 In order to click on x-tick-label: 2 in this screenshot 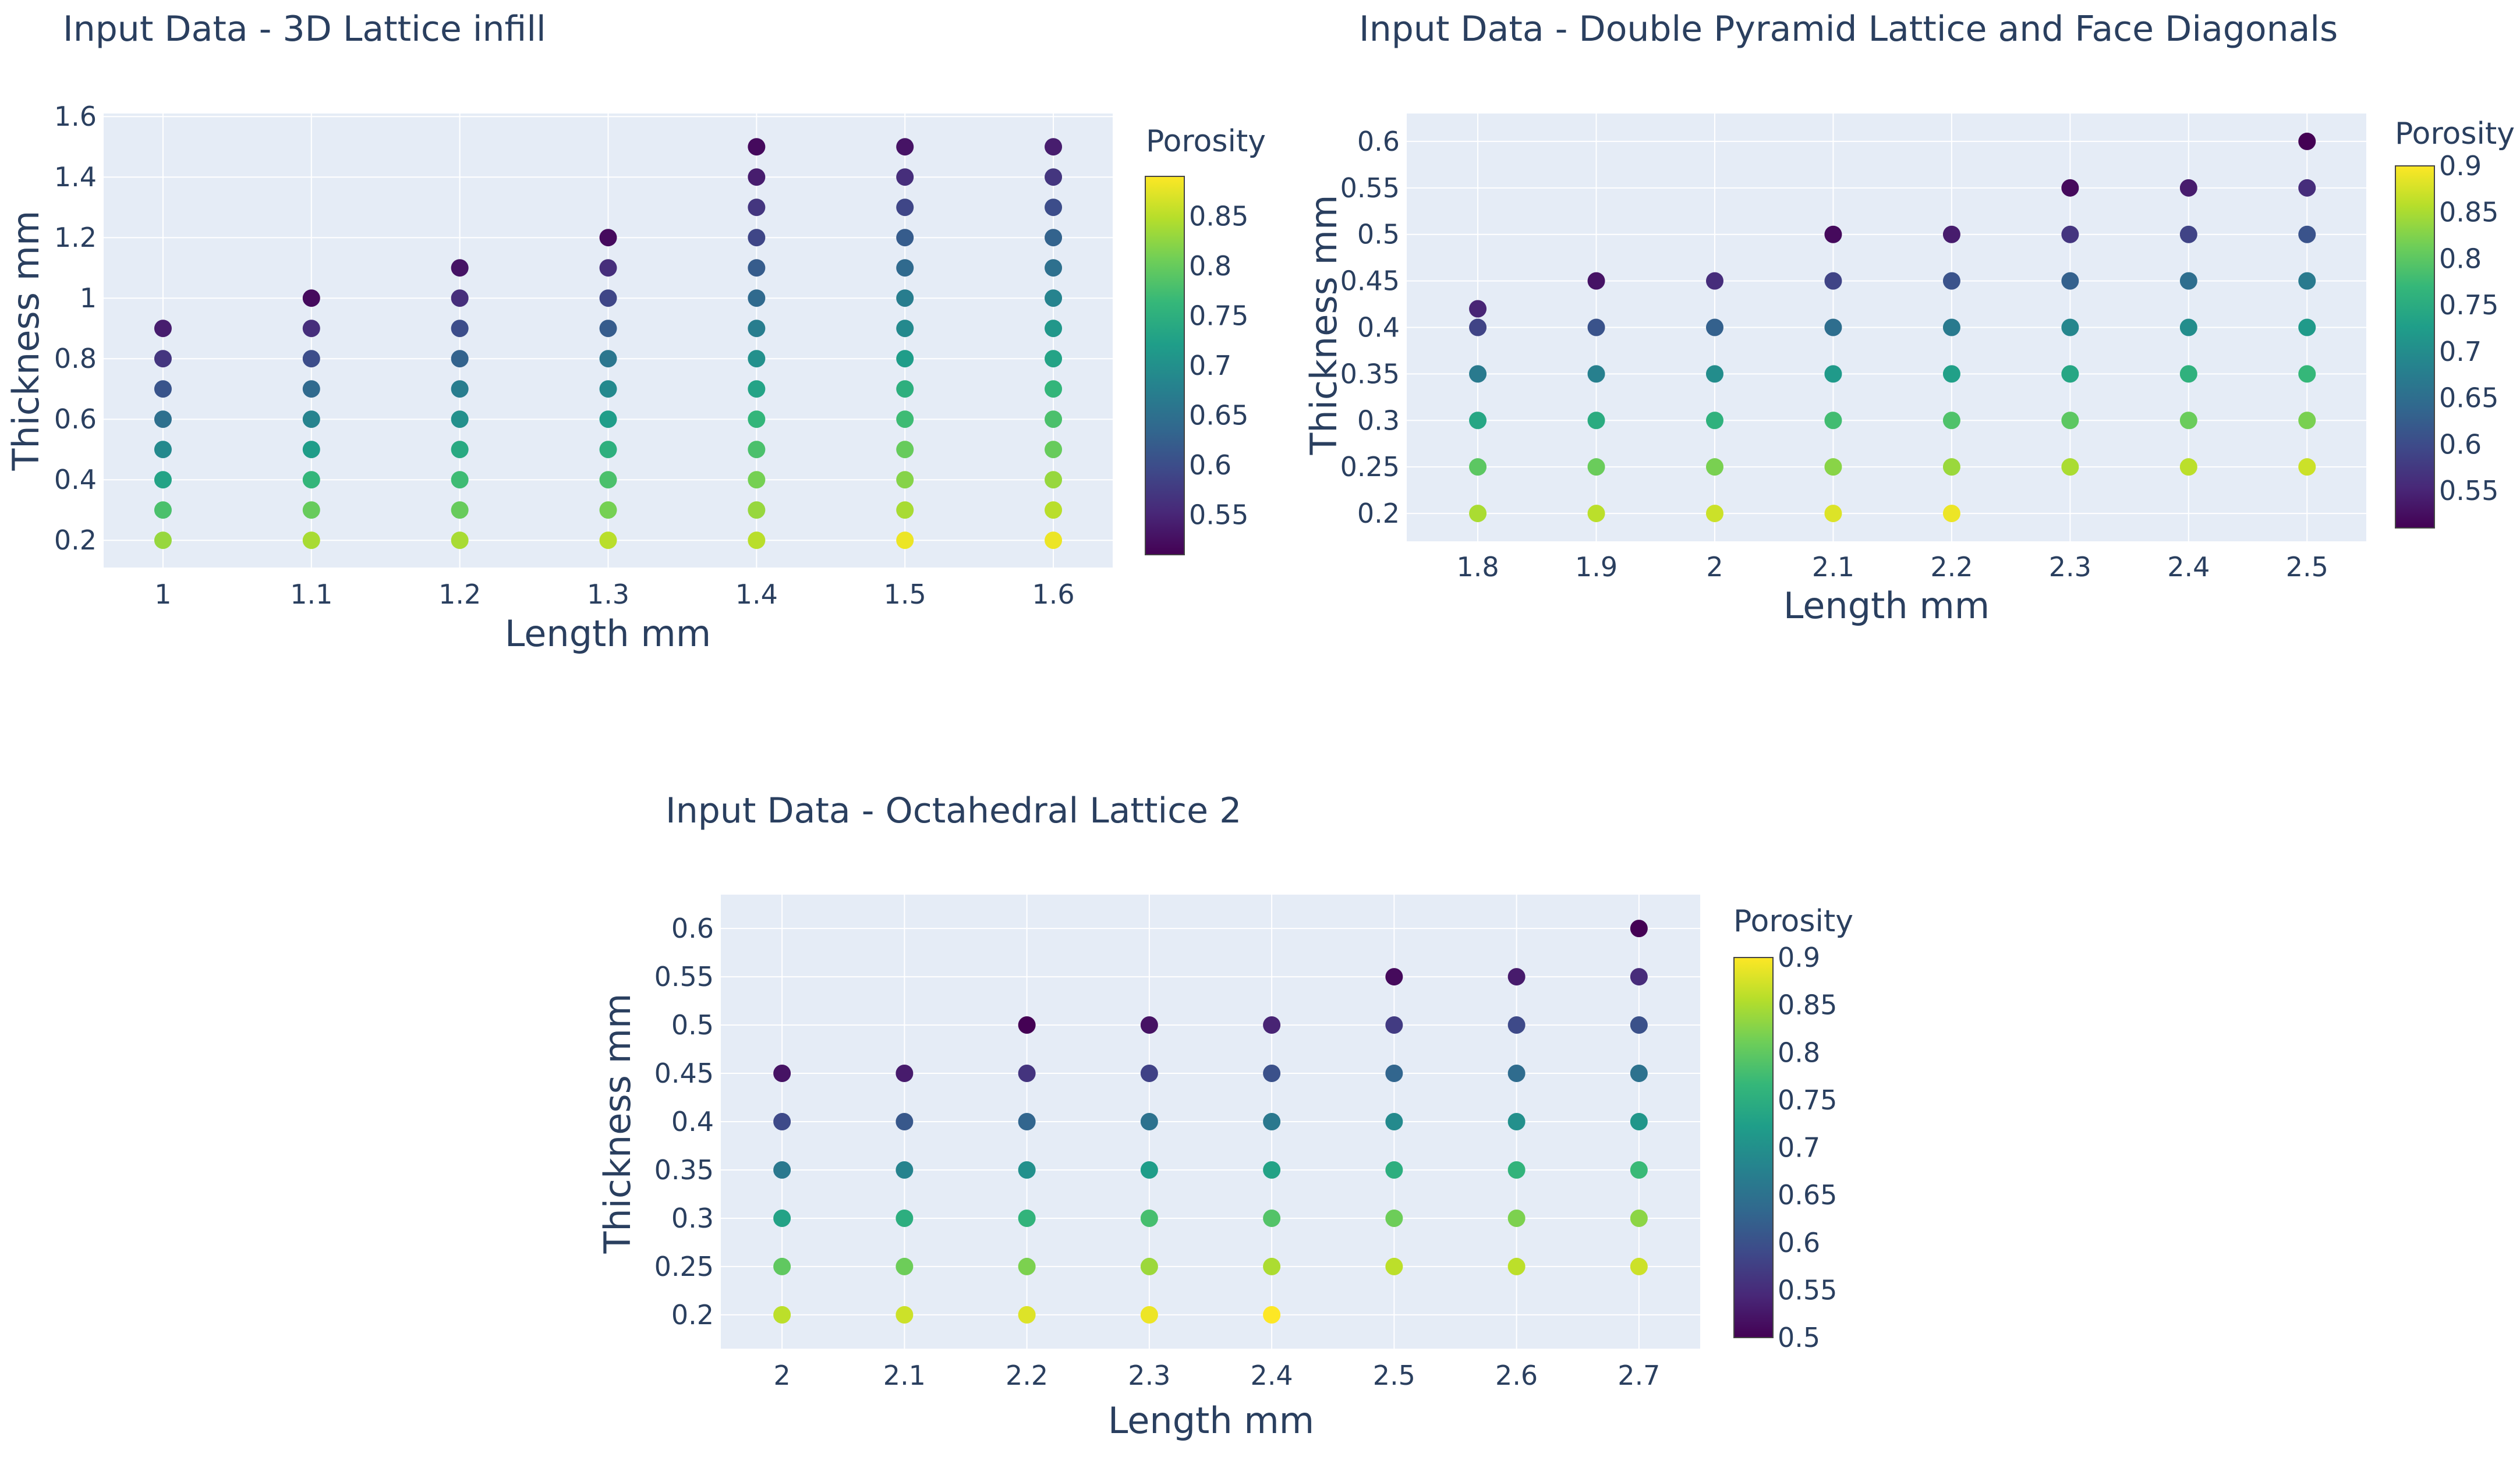, I will do `click(1714, 567)`.